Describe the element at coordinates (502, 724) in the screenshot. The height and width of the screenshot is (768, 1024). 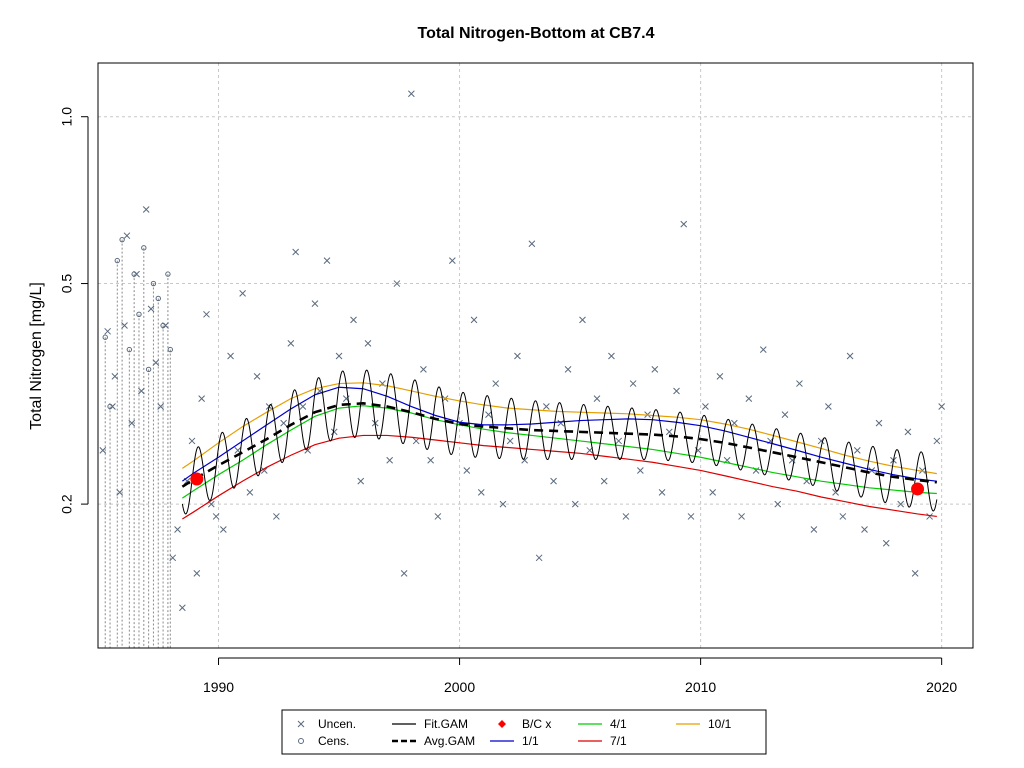
I see `legend-symbol-diamond` at that location.